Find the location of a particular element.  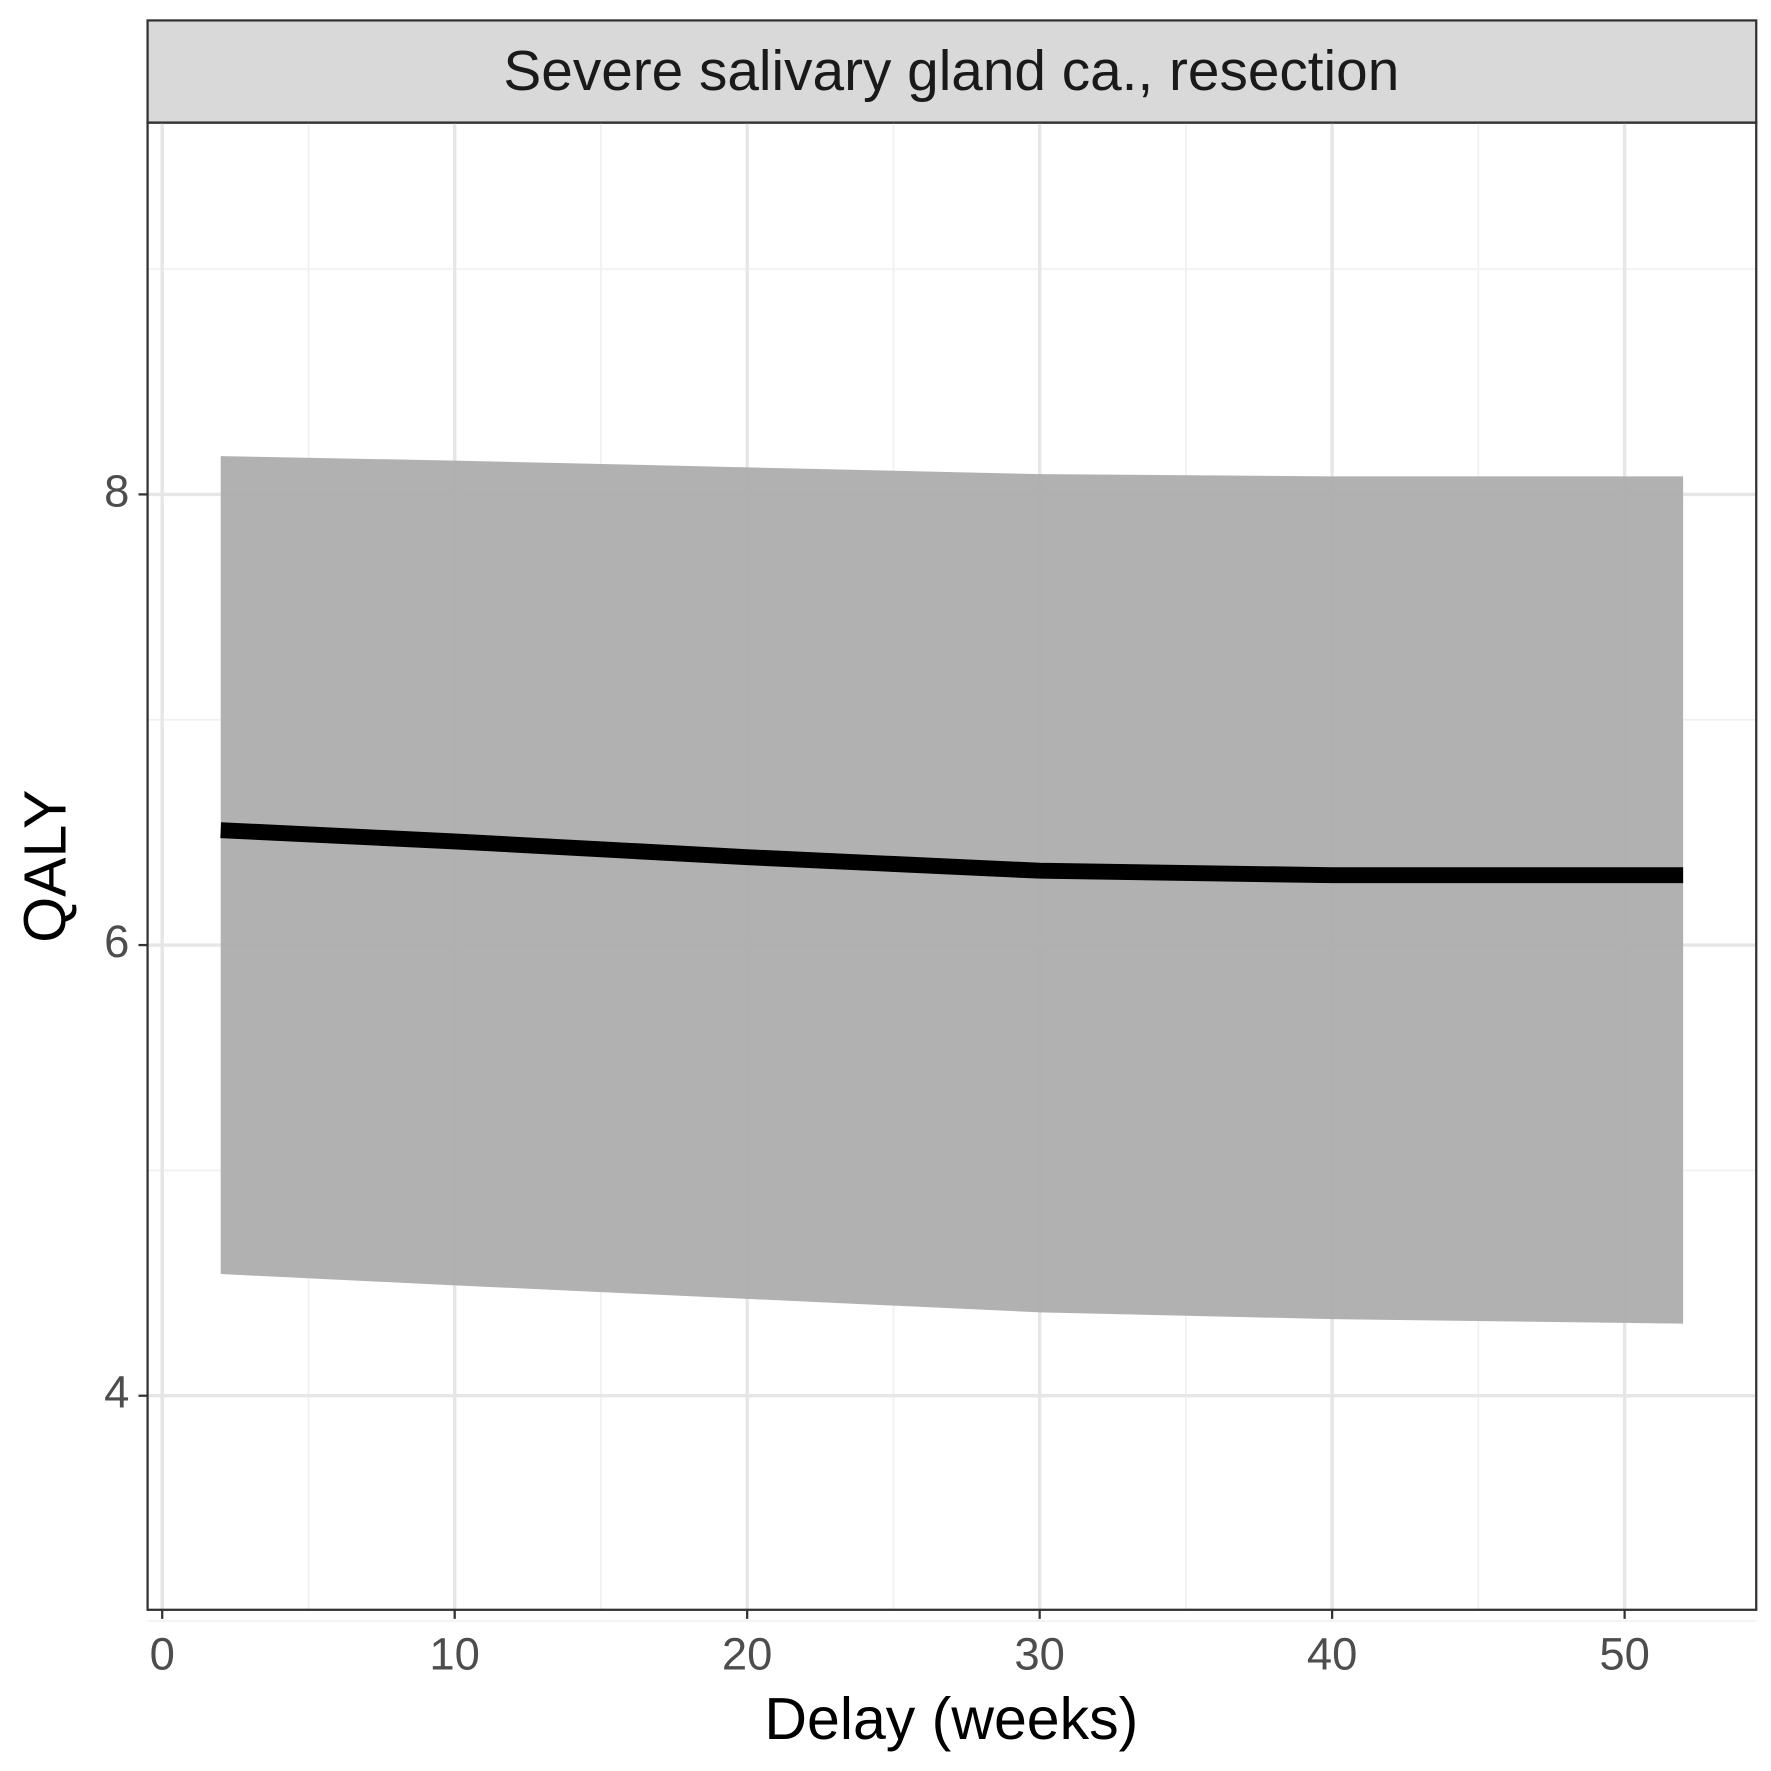

strip is located at coordinates (952, 71).